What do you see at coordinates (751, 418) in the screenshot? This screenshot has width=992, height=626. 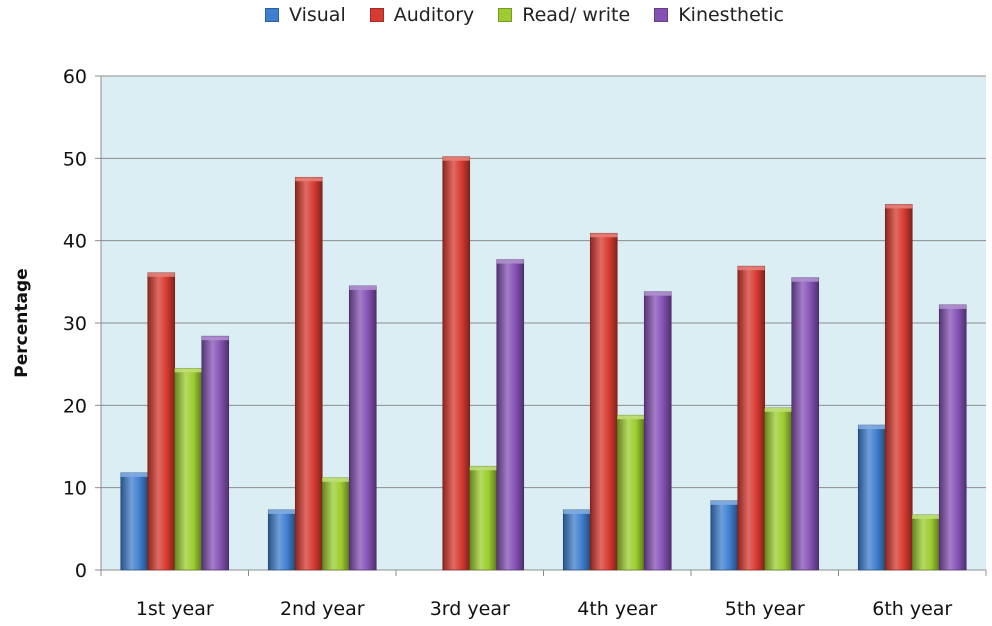 I see `bar-auditory-5th-year` at bounding box center [751, 418].